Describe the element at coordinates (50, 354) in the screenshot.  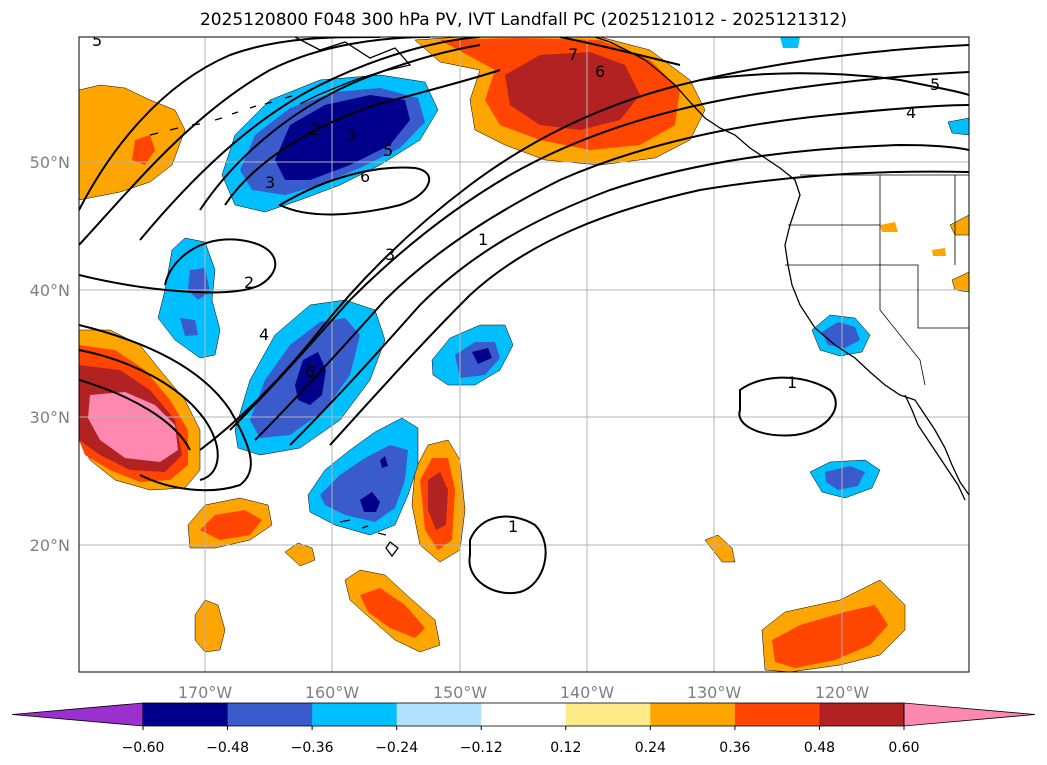
I see `lat-tick-labels: 50°N 40°N 30°N 20°N` at that location.